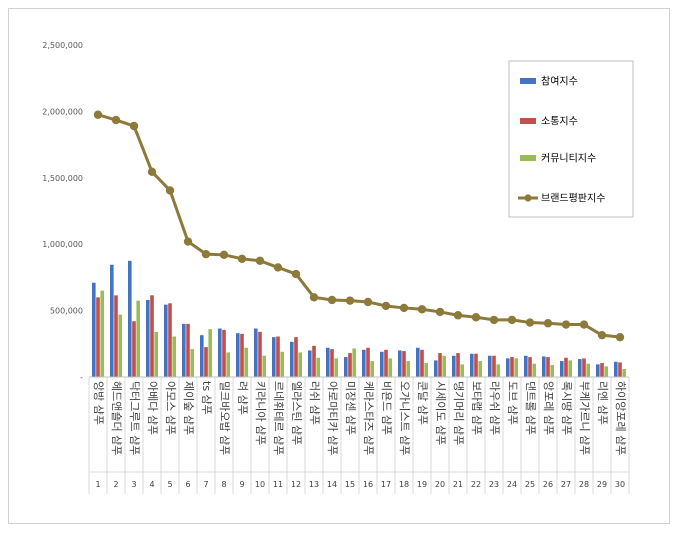  Describe the element at coordinates (404, 418) in the screenshot. I see `x-category-label: 오가니스트 샴푸` at that location.